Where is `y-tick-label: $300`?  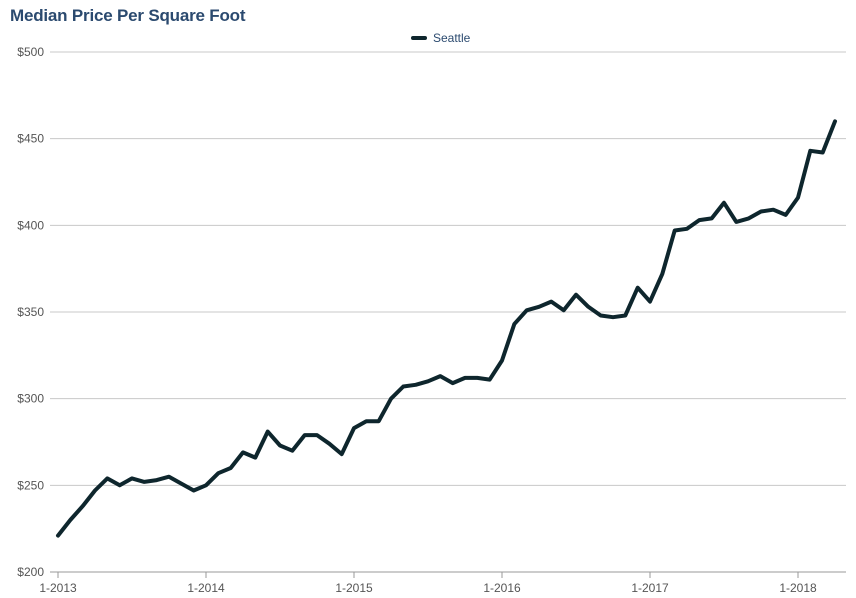 y-tick-label: $300 is located at coordinates (30, 399).